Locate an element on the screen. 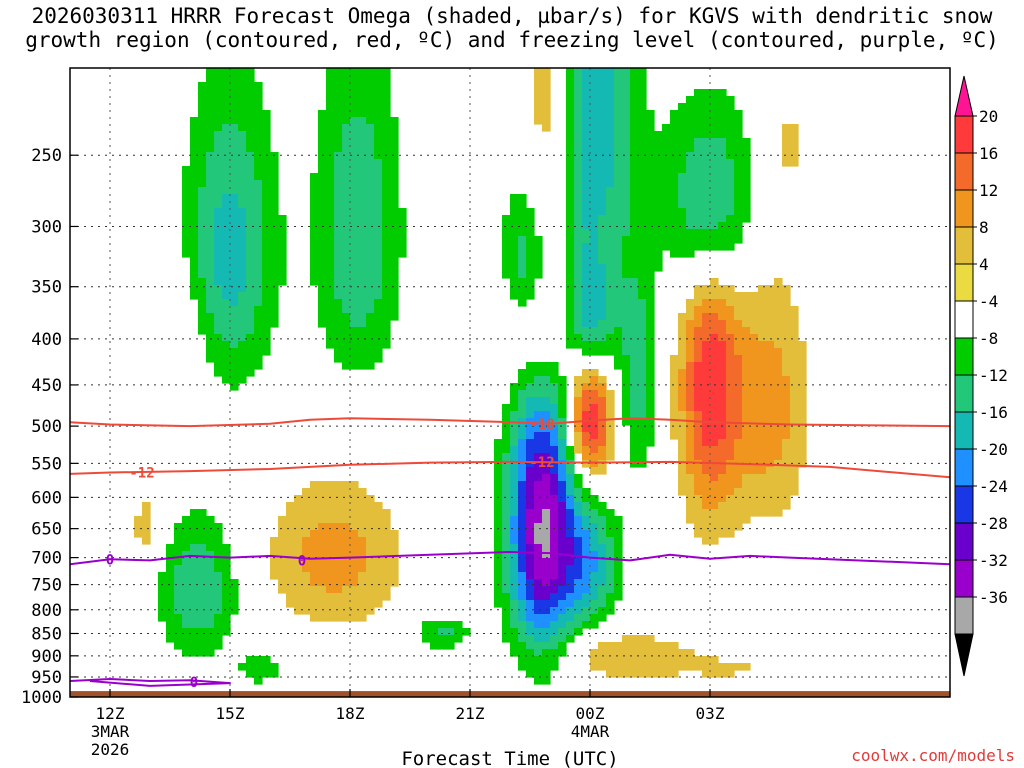 This screenshot has width=1024, height=768. x-tick-label: 03Z is located at coordinates (710, 713).